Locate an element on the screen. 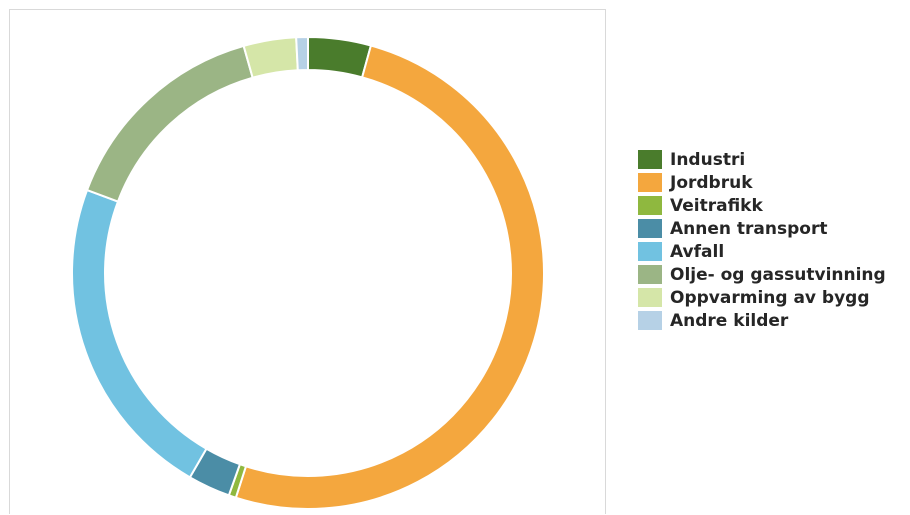  donut-slice-oppvarming-av-bygg is located at coordinates (270, 57).